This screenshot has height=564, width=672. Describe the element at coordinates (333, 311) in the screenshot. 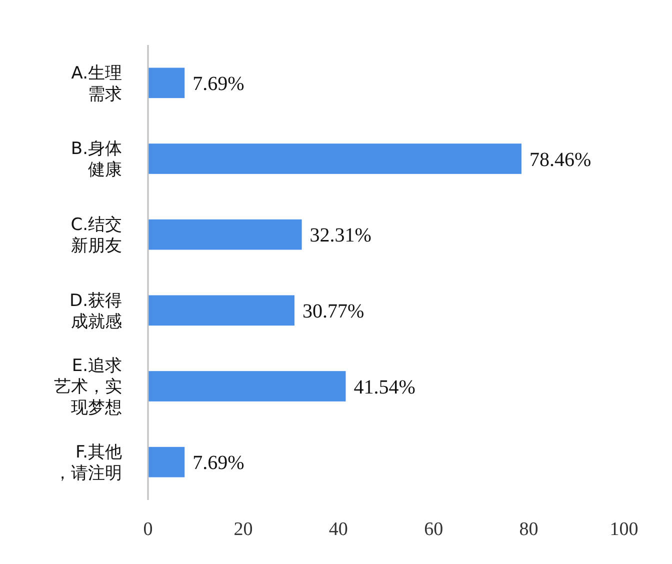

I see `data-label: 30.77%` at that location.